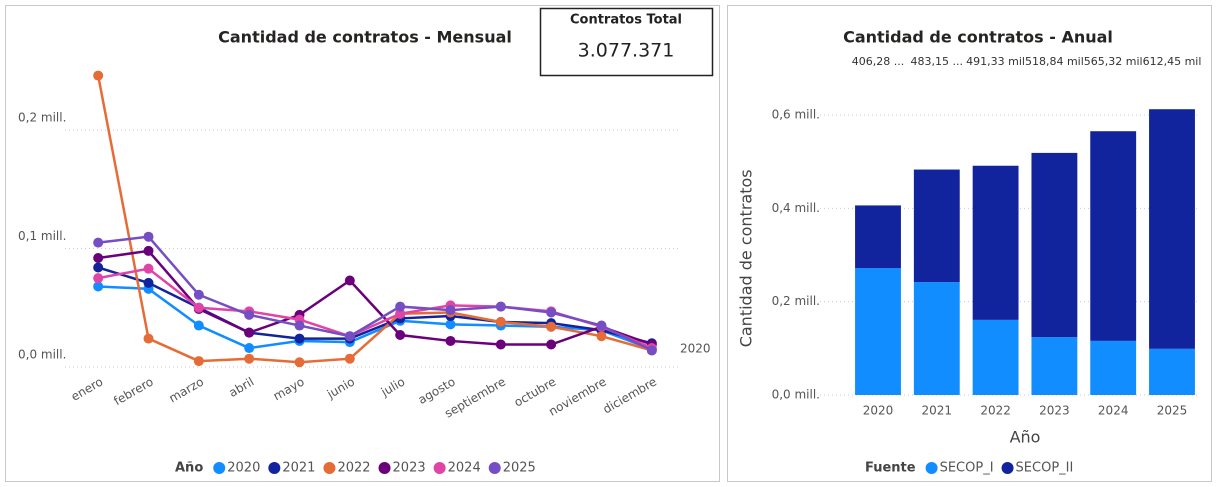  What do you see at coordinates (1172, 411) in the screenshot?
I see `x-tick-label: 2025` at bounding box center [1172, 411].